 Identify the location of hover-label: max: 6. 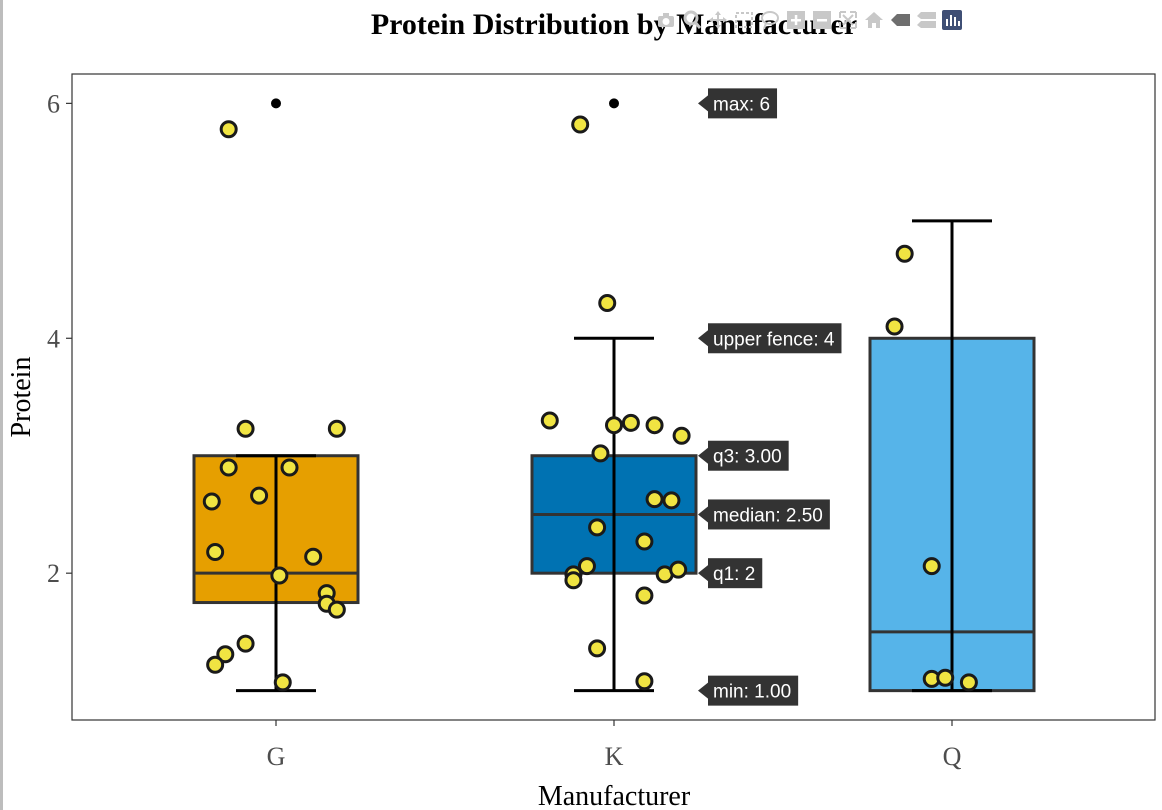
(738, 103).